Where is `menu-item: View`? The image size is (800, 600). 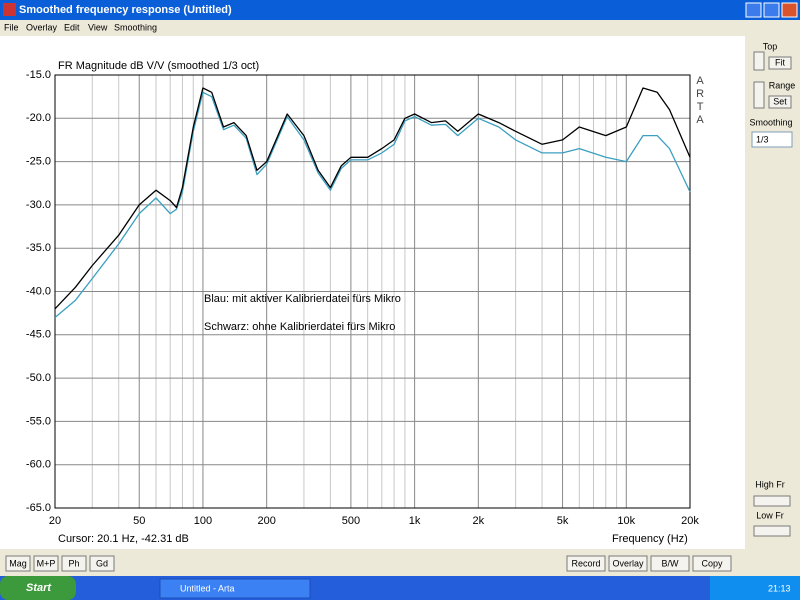 menu-item: View is located at coordinates (98, 27).